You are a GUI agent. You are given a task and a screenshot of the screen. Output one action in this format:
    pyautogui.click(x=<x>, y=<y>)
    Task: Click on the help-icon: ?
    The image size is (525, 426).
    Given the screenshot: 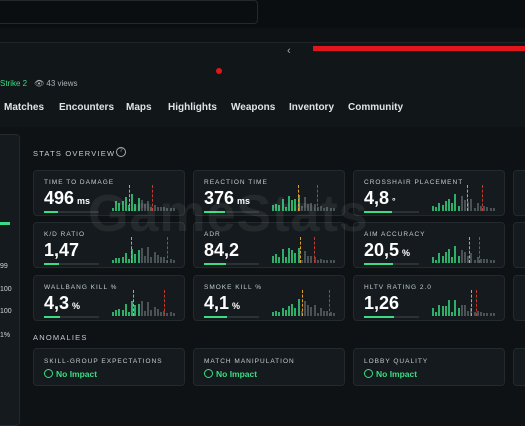 What is the action you would take?
    pyautogui.click(x=121, y=152)
    